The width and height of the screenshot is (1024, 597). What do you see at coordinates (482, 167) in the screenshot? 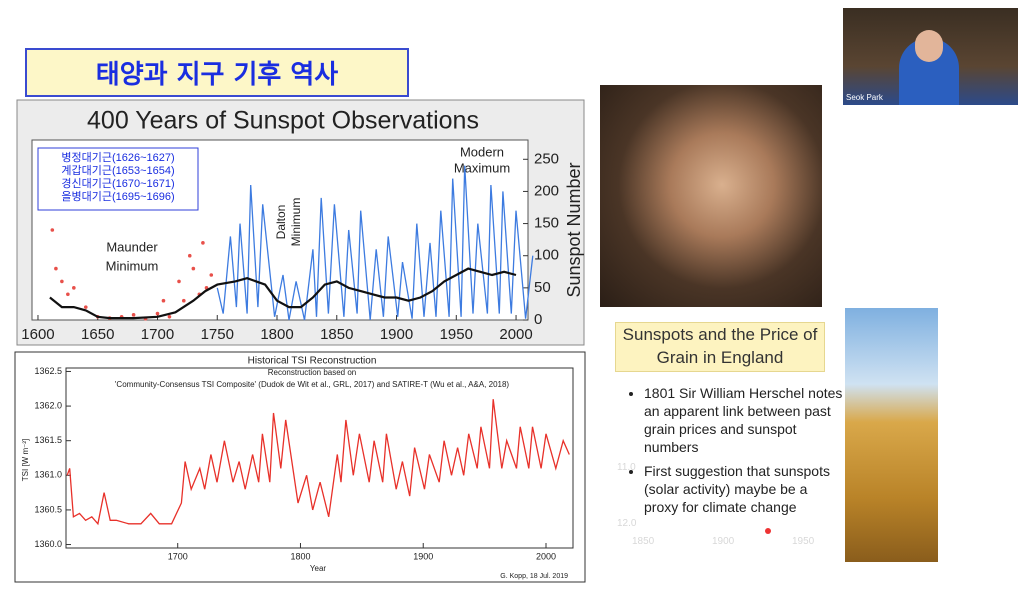
I see `annotation: Maximum` at bounding box center [482, 167].